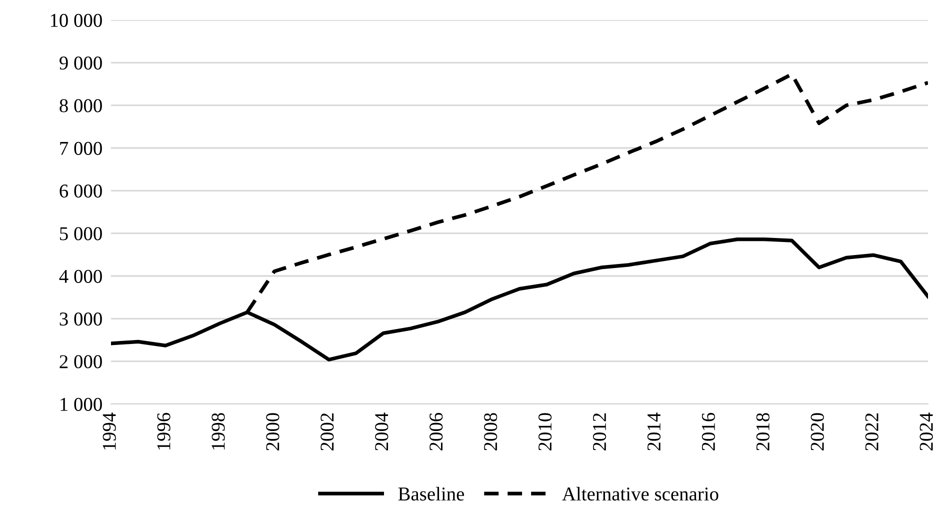  What do you see at coordinates (926, 431) in the screenshot?
I see `x-tick-label: 2024` at bounding box center [926, 431].